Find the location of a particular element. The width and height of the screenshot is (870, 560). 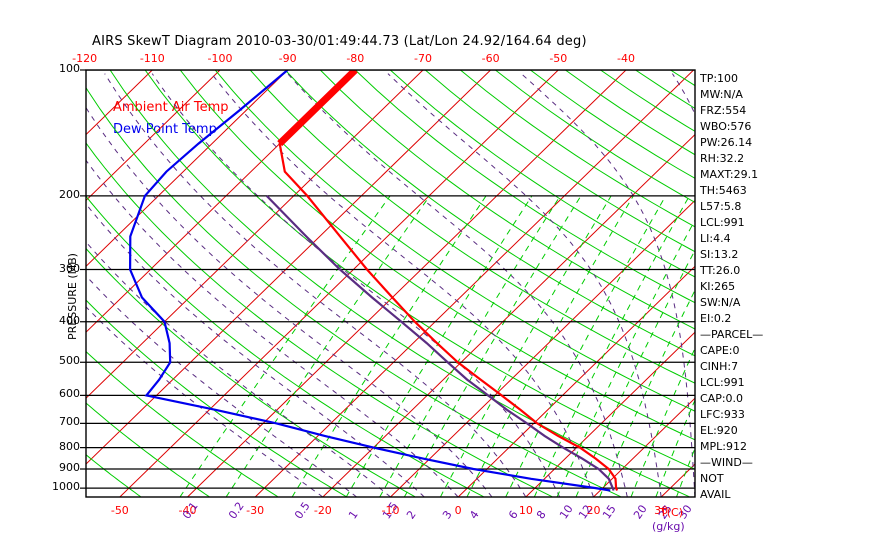

parameter-1: MW:N/A is located at coordinates (721, 94).